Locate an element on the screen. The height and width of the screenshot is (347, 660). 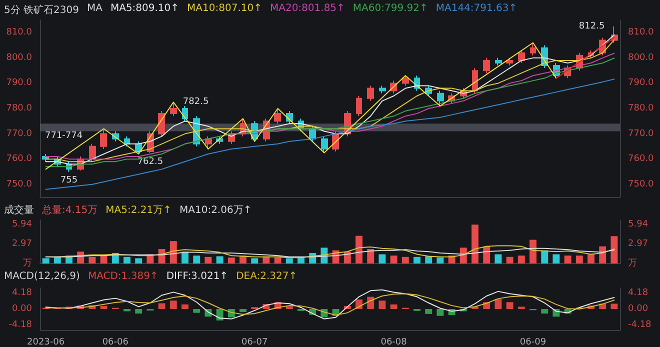
text: 总量:4.15万 is located at coordinates (70, 210).